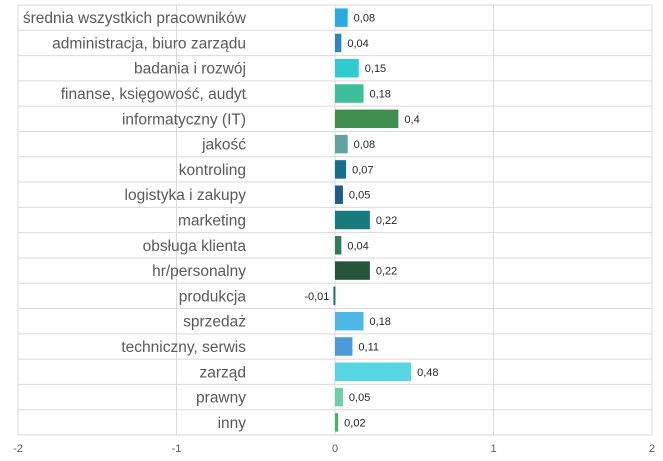 The image size is (663, 461). Describe the element at coordinates (232, 423) in the screenshot. I see `category-label: inny` at that location.